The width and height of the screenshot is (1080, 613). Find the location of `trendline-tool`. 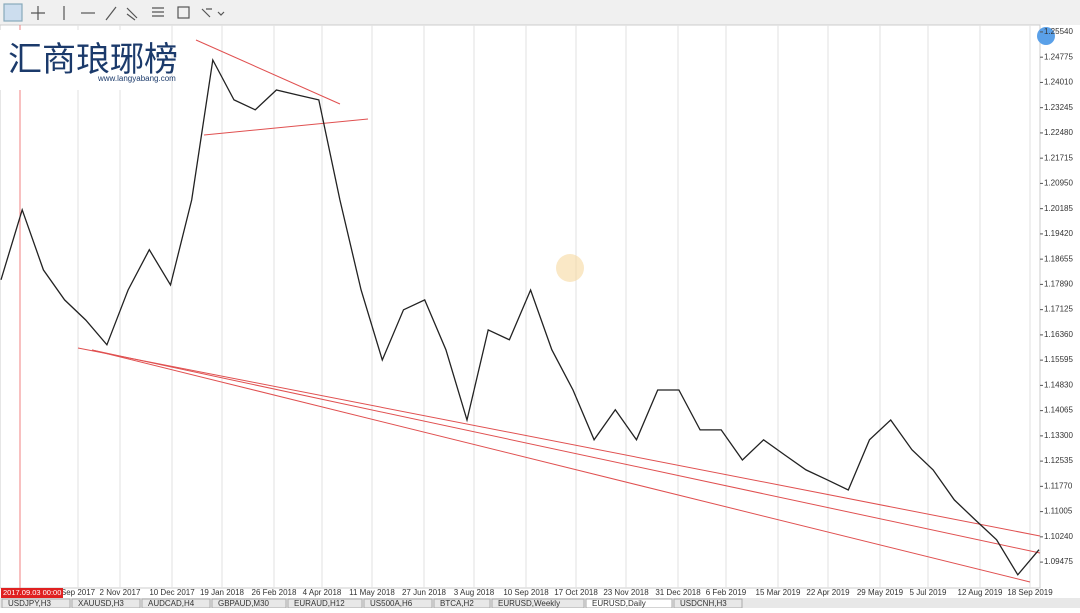

trendline-tool is located at coordinates (111, 13).